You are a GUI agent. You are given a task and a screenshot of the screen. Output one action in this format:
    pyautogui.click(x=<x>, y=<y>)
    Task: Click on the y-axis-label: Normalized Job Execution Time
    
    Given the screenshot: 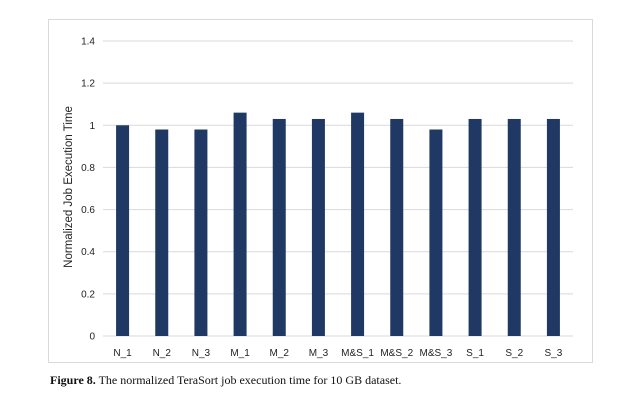 What is the action you would take?
    pyautogui.click(x=69, y=187)
    